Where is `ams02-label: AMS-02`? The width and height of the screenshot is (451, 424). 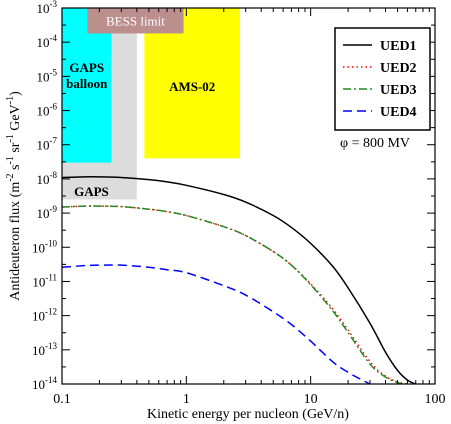
ams02-label: AMS-02 is located at coordinates (192, 86).